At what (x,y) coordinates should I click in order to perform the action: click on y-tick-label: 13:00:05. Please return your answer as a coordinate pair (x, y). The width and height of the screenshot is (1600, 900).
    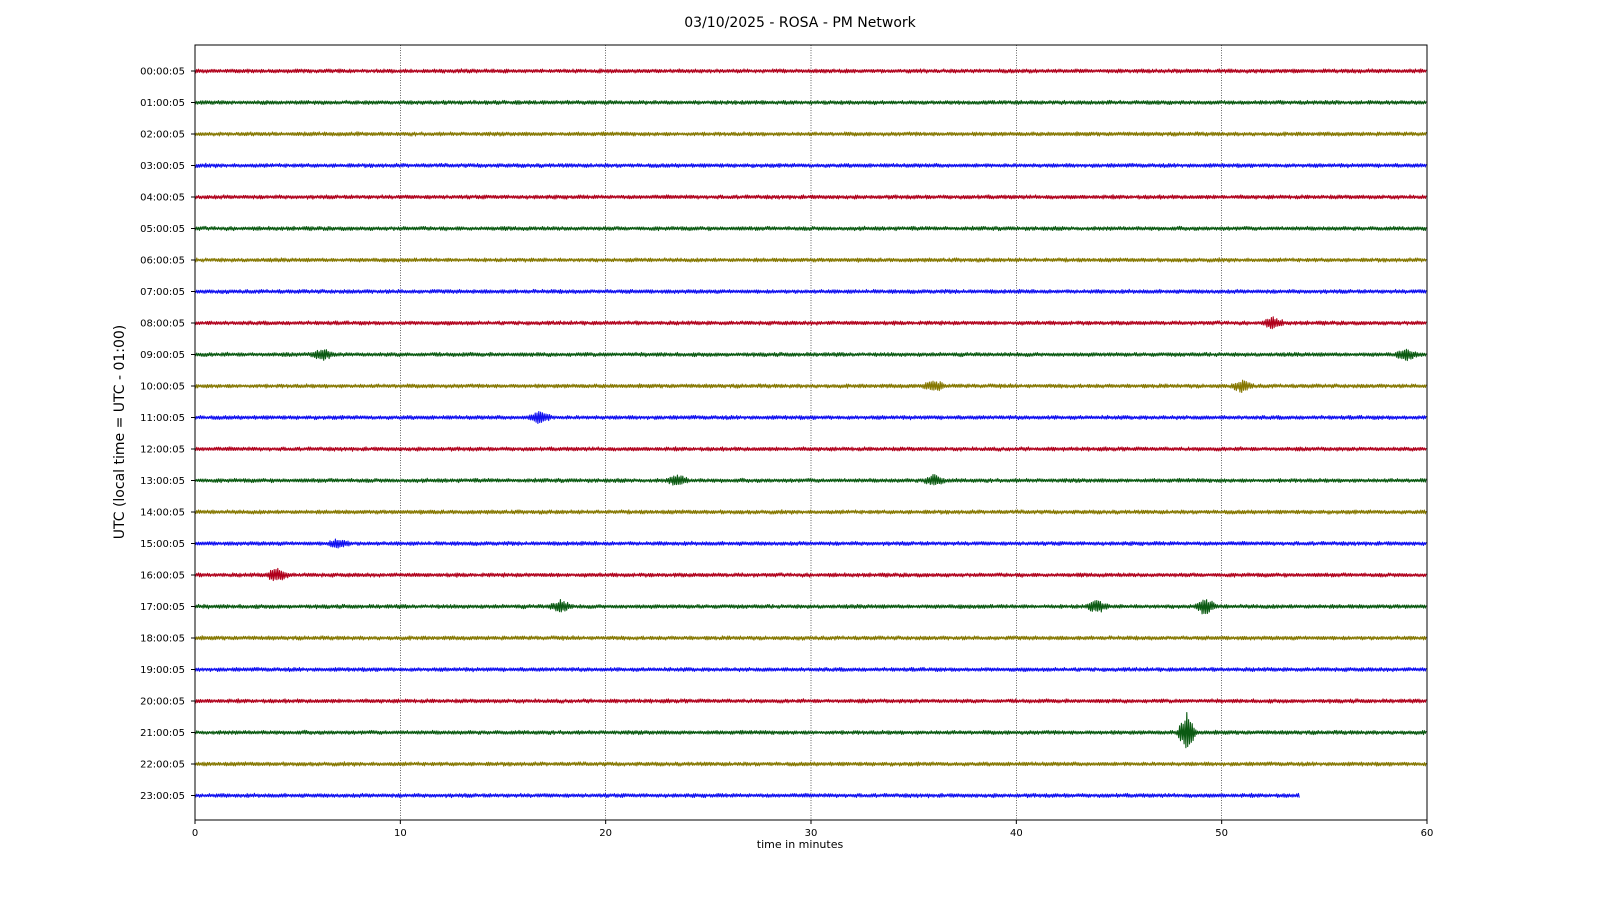
    Looking at the image, I should click on (162, 481).